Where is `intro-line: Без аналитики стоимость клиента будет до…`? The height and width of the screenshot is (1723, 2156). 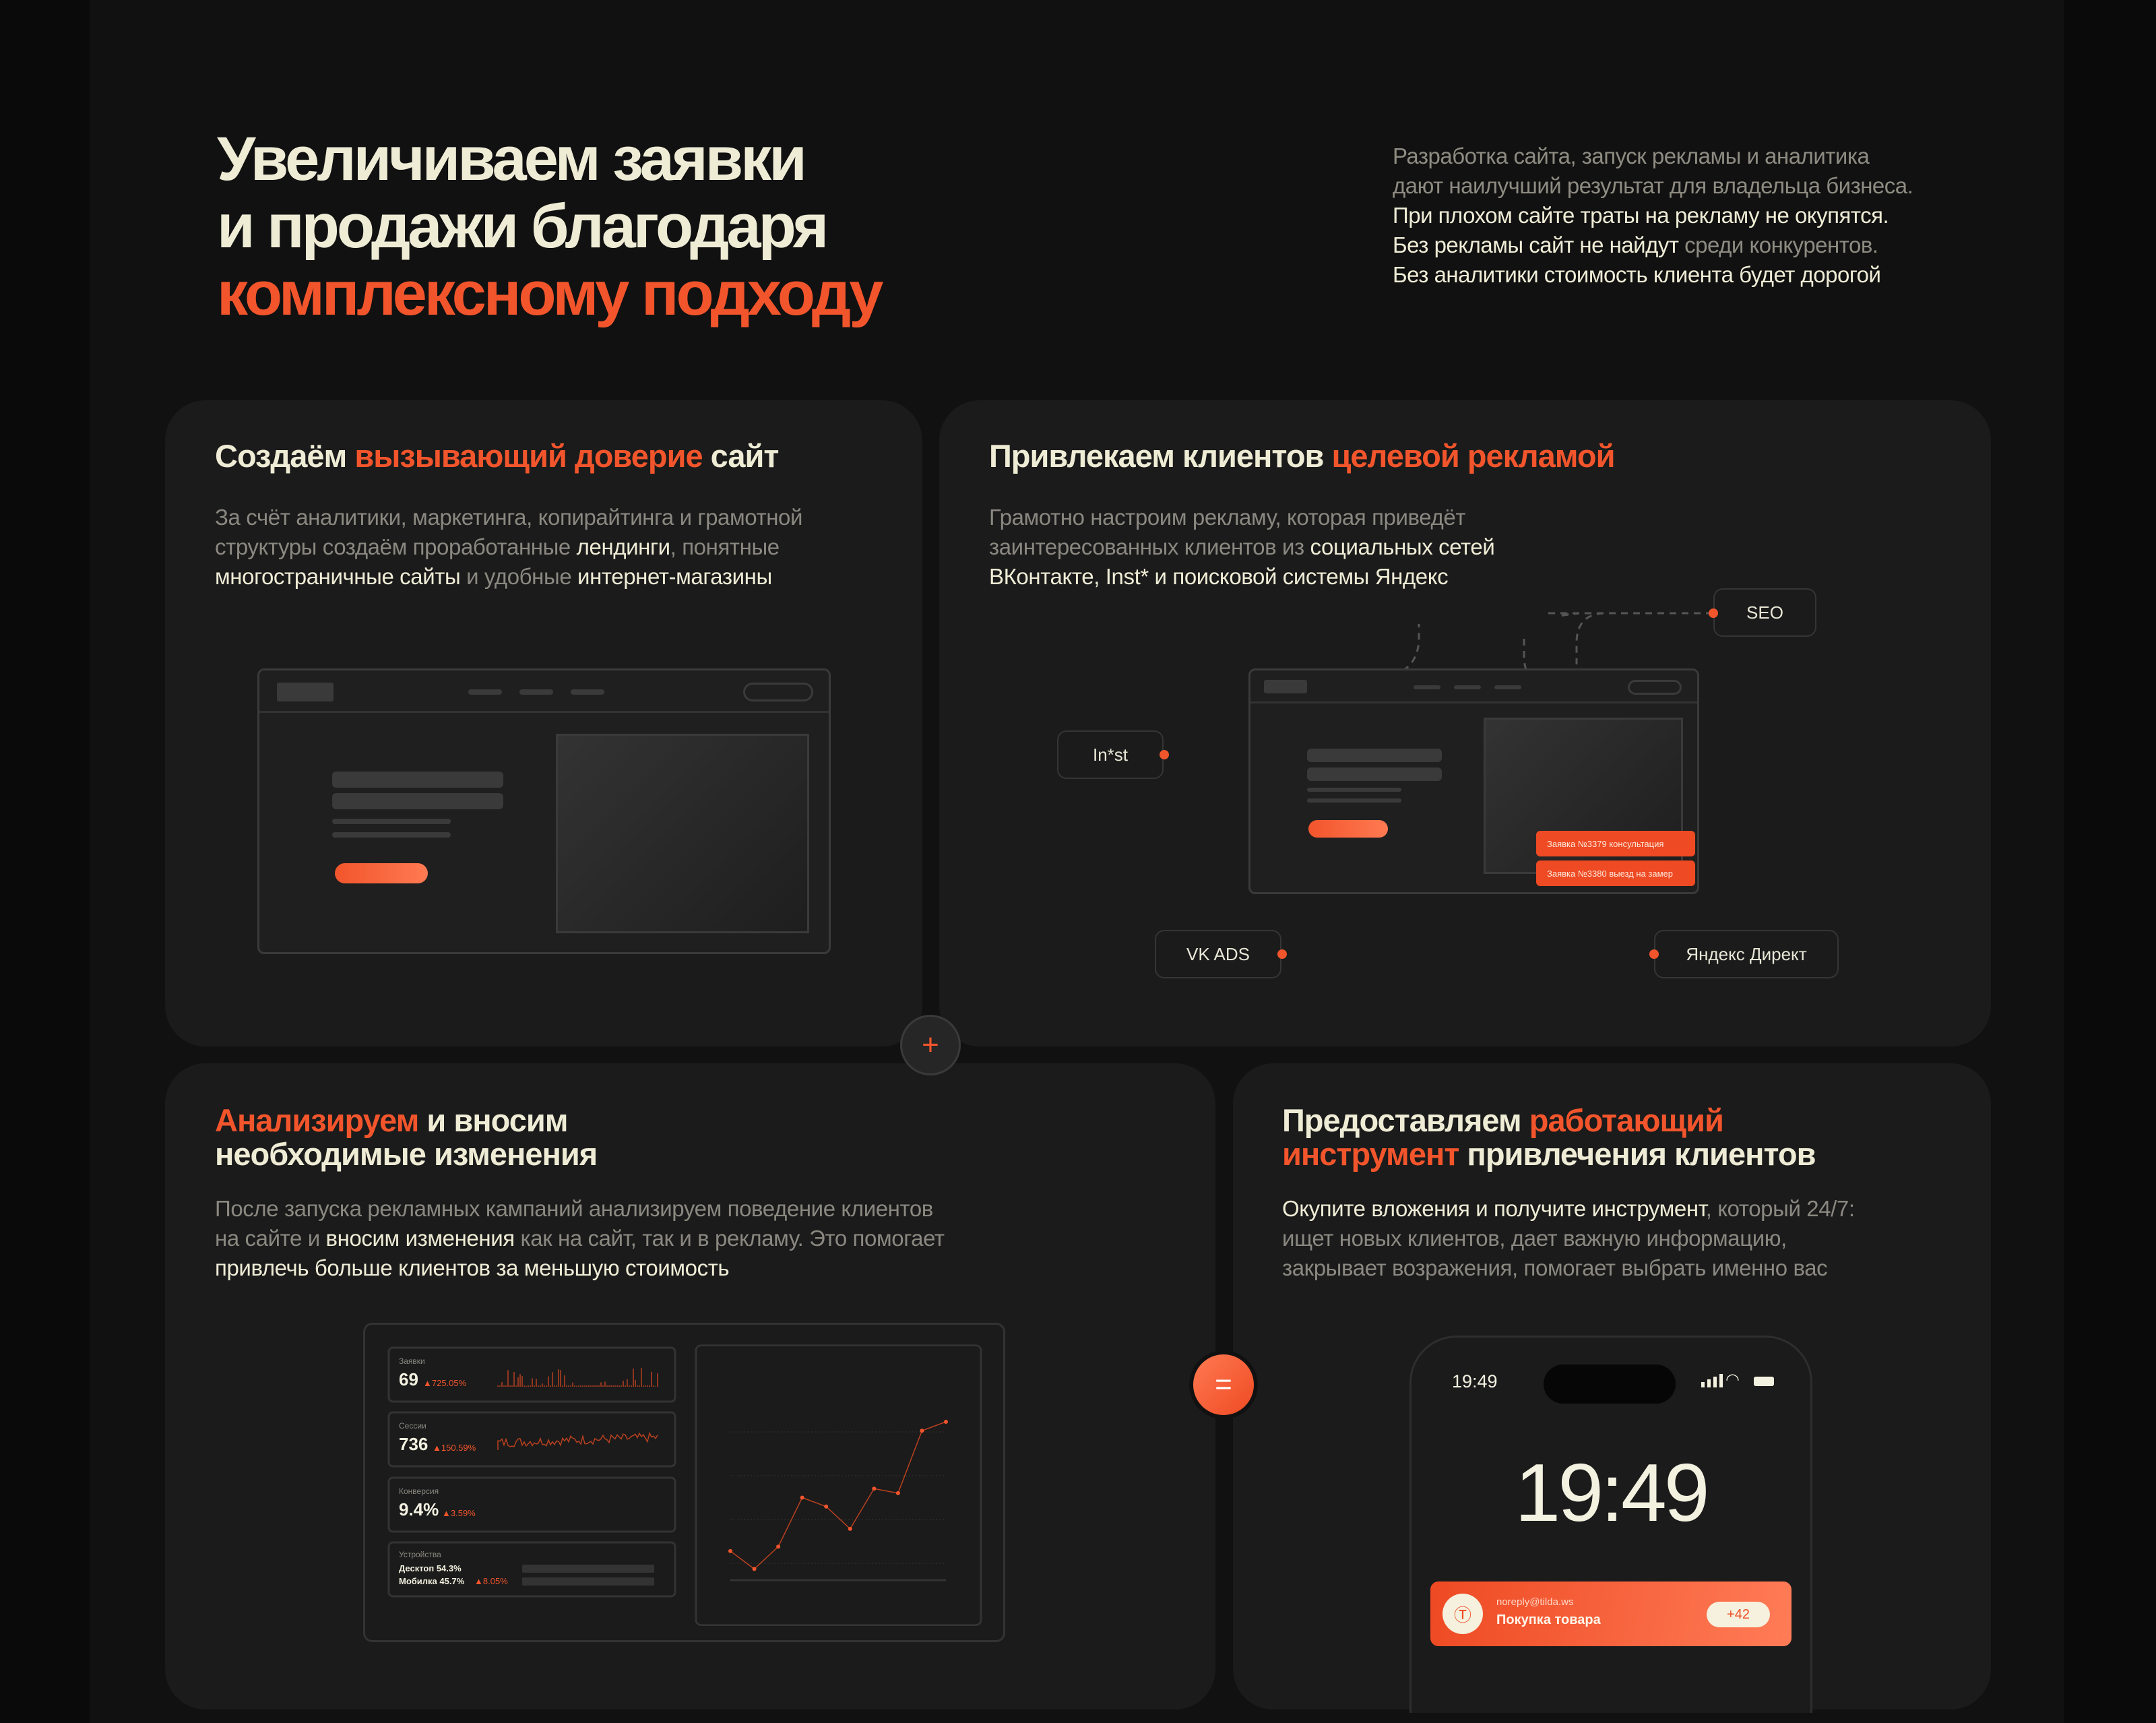
intro-line: Без аналитики стоимость клиента будет до… is located at coordinates (1637, 275).